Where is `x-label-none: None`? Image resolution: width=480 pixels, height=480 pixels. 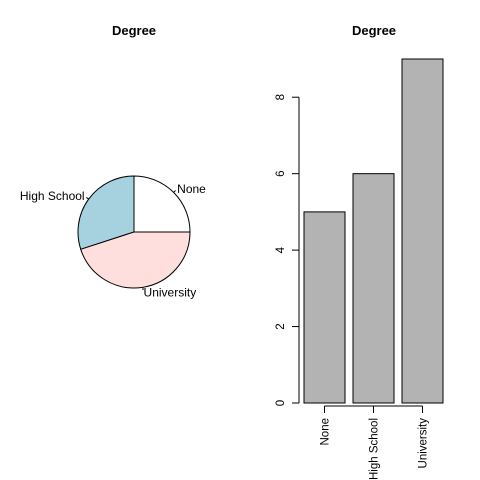
x-label-none: None is located at coordinates (326, 432).